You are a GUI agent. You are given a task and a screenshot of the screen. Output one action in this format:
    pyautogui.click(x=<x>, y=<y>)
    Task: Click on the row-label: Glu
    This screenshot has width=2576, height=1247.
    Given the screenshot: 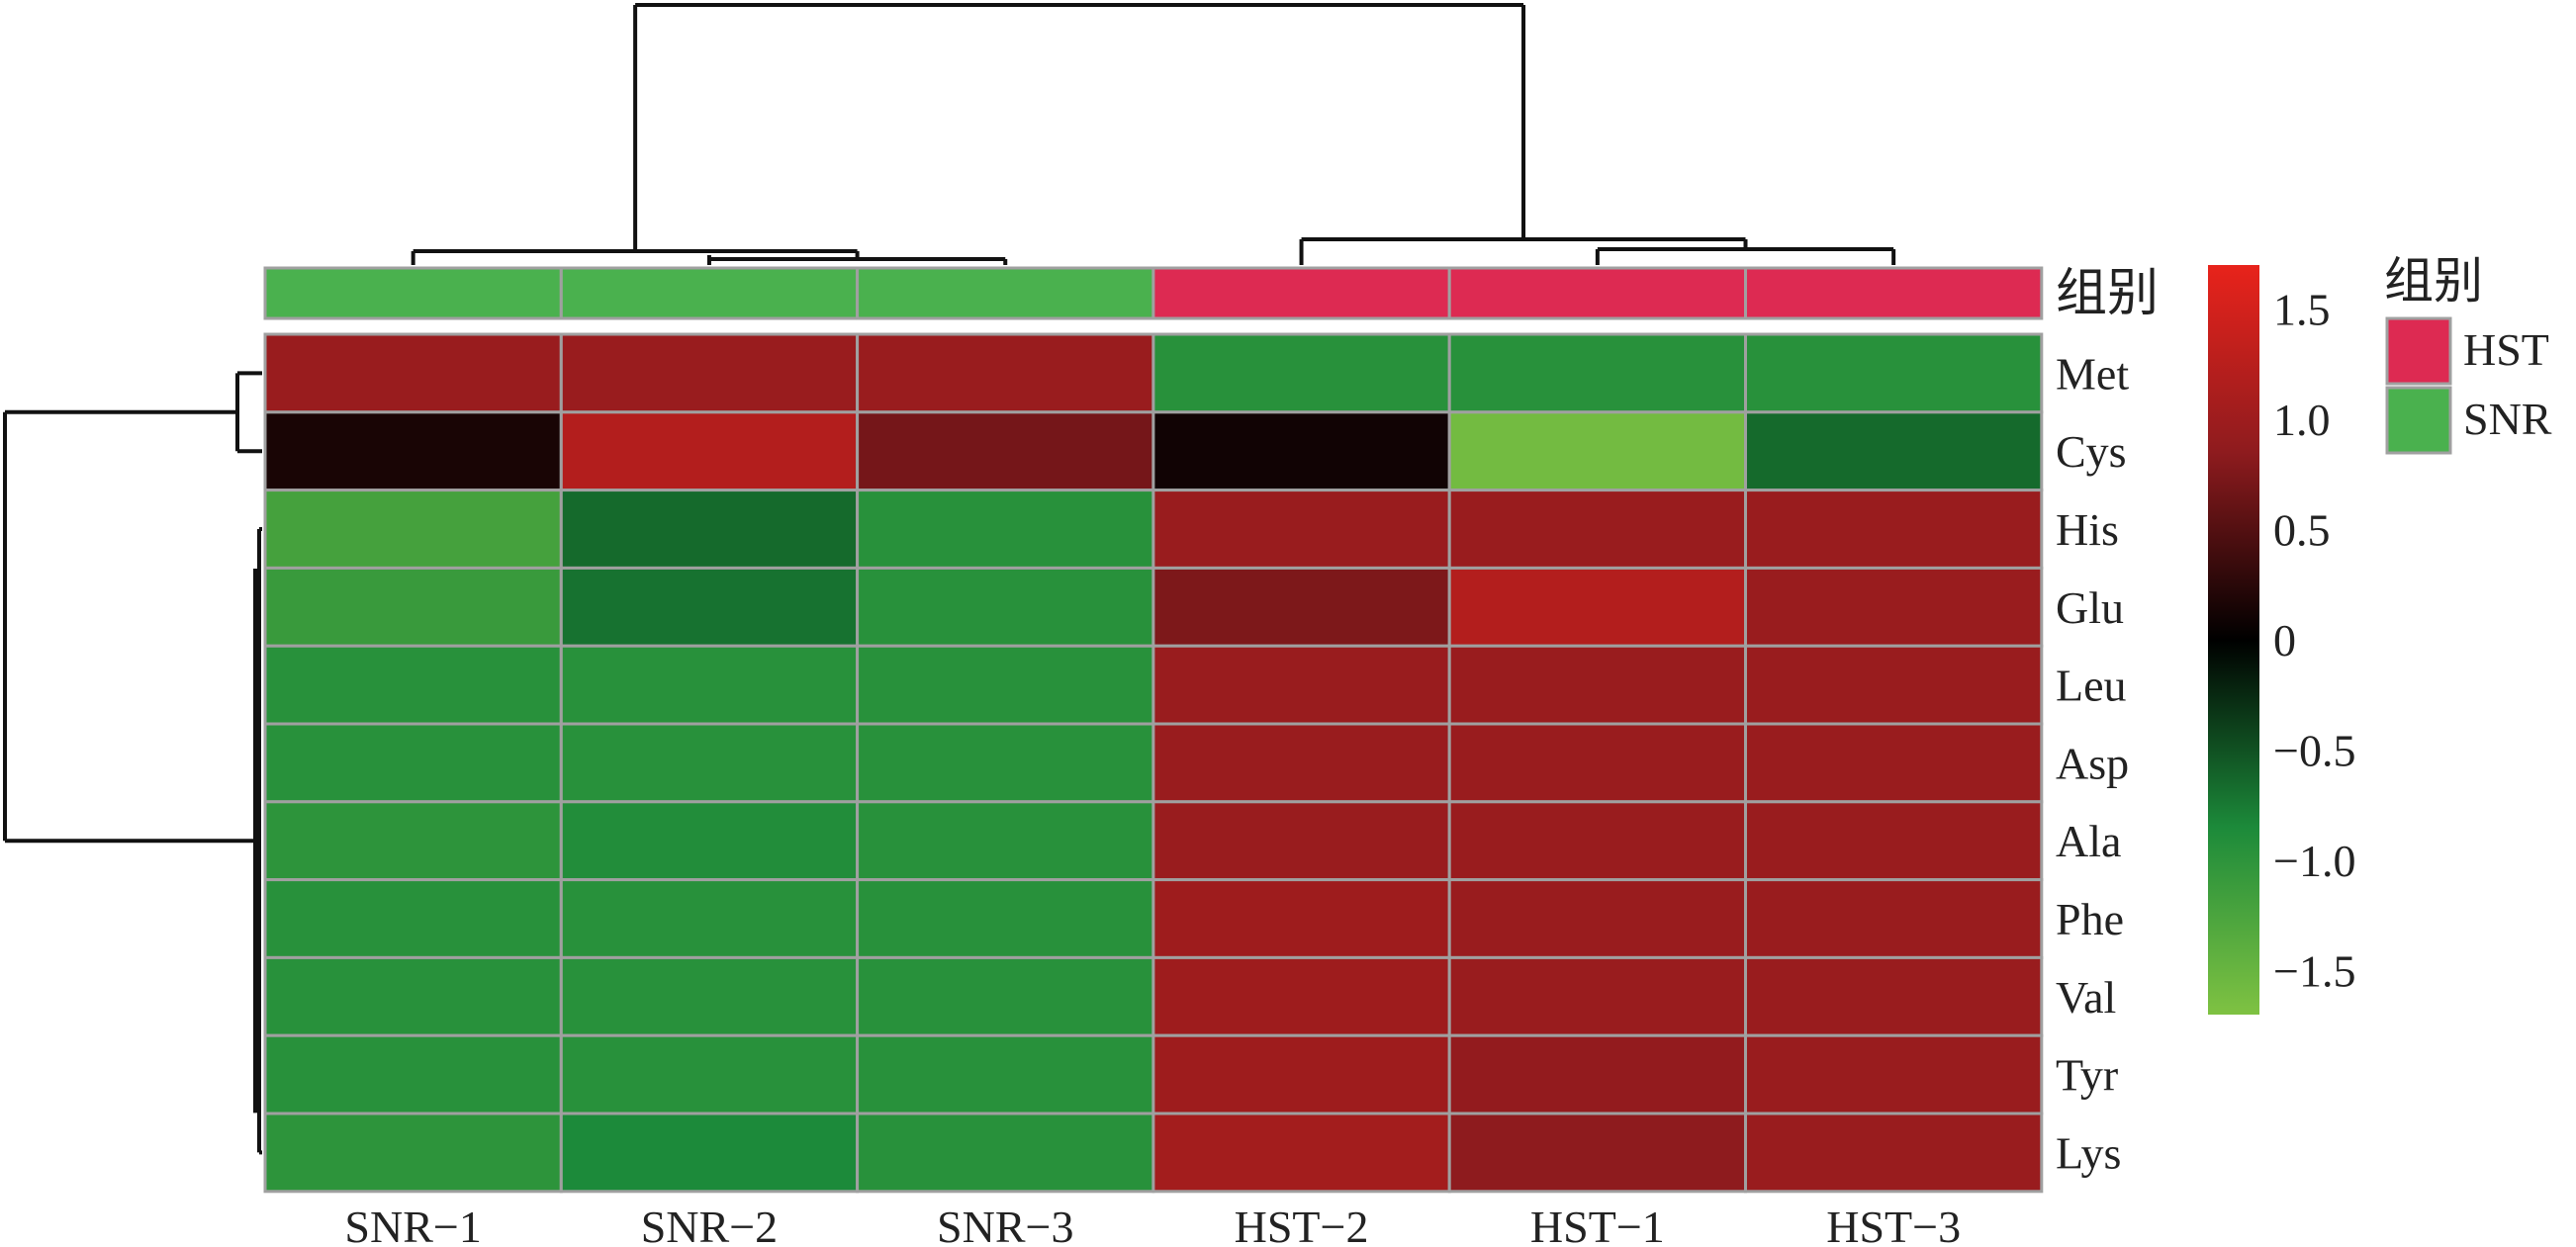 What is the action you would take?
    pyautogui.click(x=2090, y=607)
    